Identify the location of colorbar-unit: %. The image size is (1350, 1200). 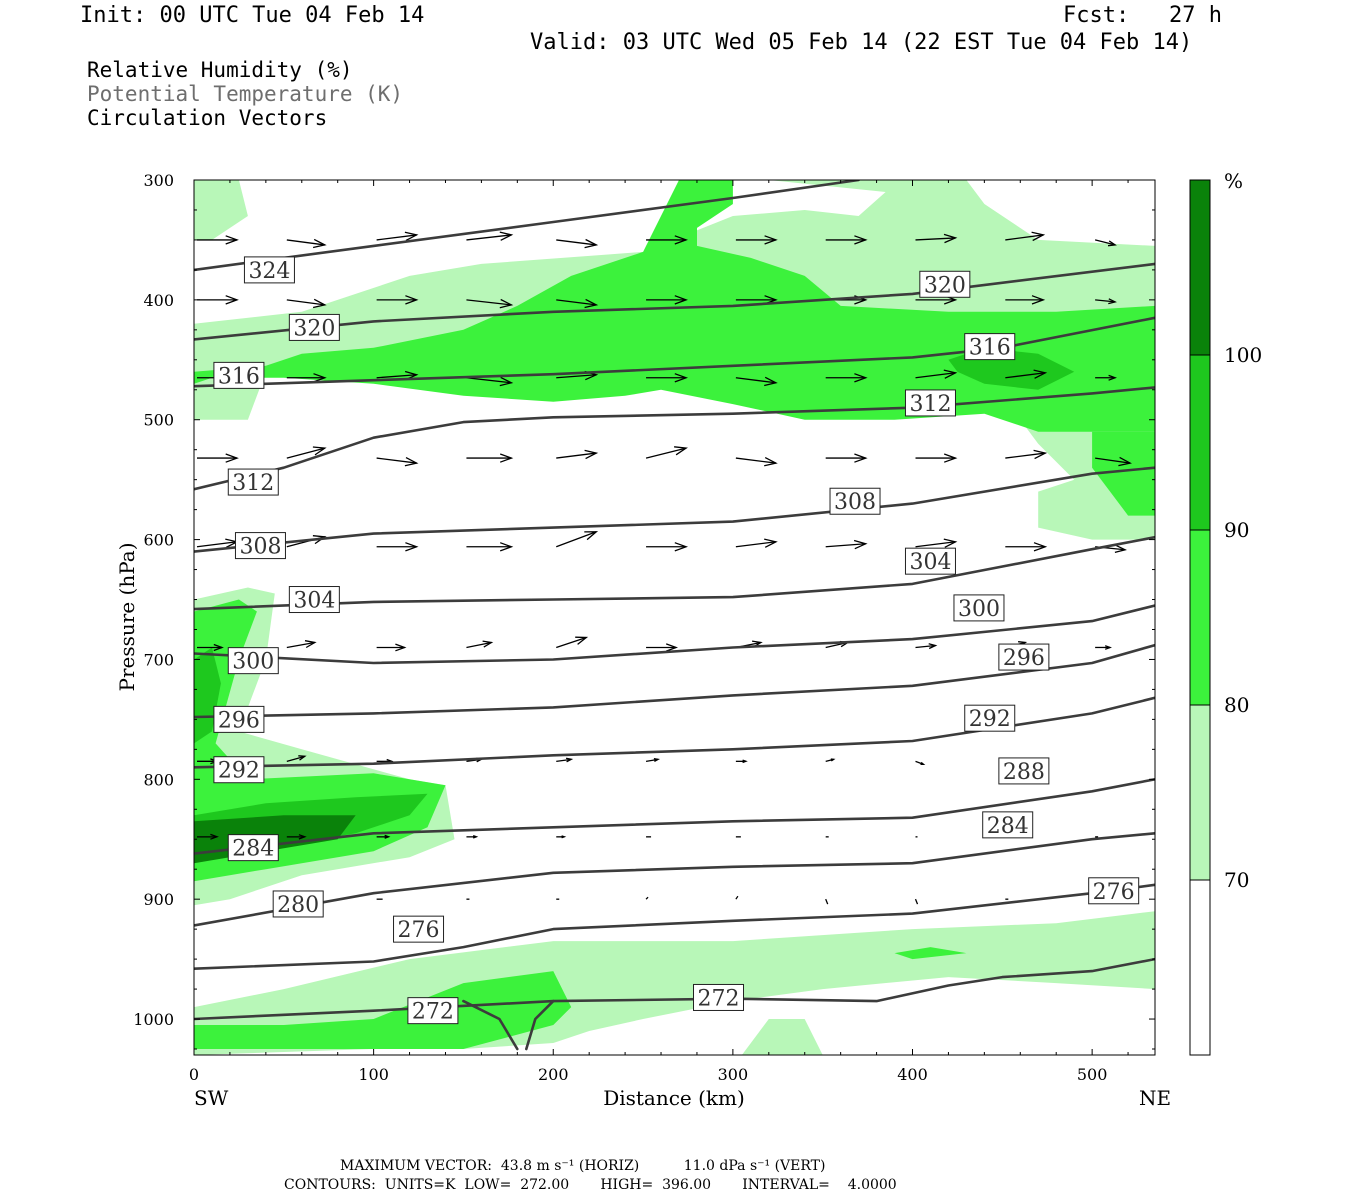
(1233, 181).